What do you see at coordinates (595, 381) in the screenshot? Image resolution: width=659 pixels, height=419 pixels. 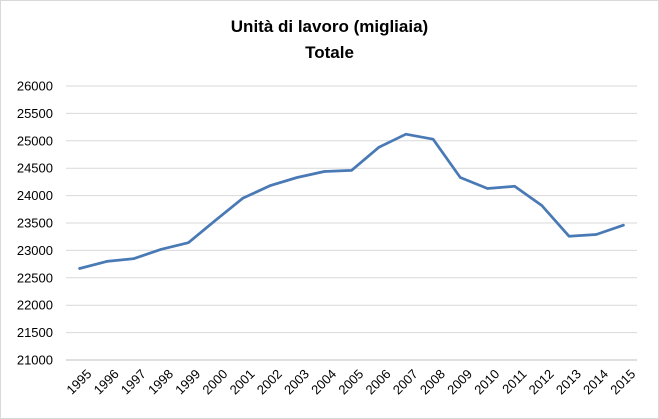 I see `x-tick-label: 2014` at bounding box center [595, 381].